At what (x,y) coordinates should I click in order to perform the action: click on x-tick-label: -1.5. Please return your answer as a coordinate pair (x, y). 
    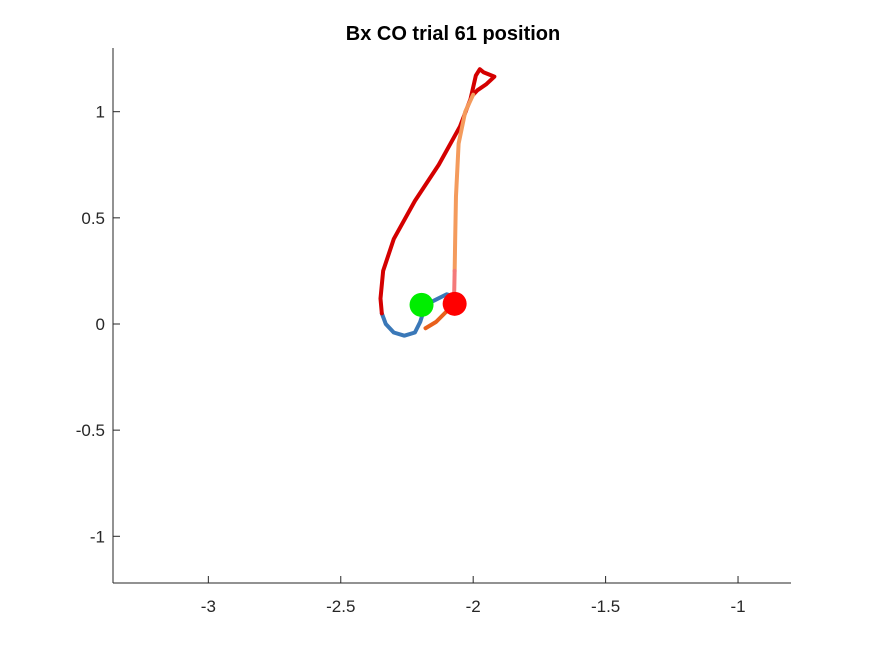
    Looking at the image, I should click on (605, 606).